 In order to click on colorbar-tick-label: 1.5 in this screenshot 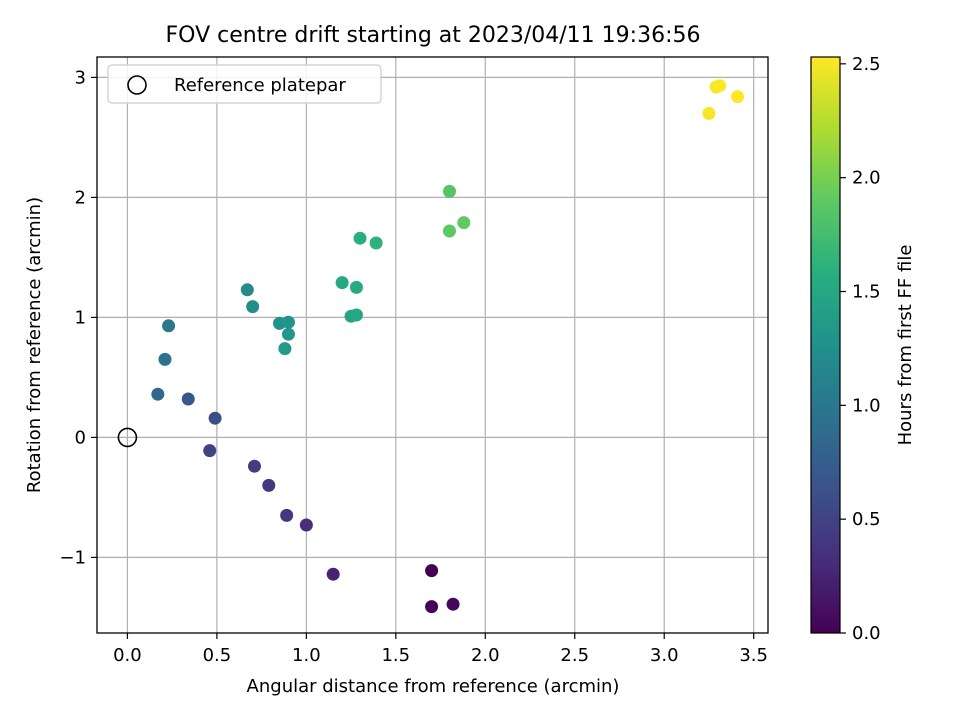, I will do `click(866, 291)`.